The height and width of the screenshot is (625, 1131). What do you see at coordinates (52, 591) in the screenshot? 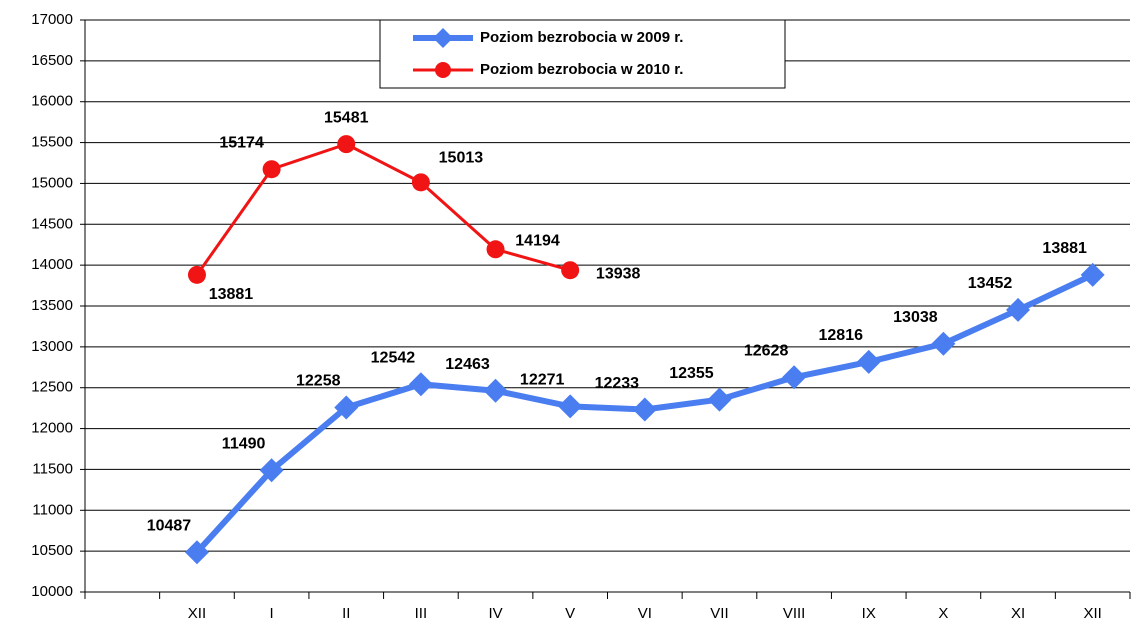
I see `y-tick-label: 10000` at bounding box center [52, 591].